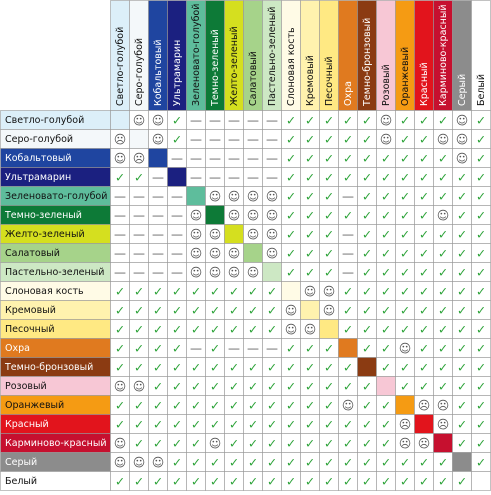  I want to click on column-label: Темно-бронзовый, so click(367, 62).